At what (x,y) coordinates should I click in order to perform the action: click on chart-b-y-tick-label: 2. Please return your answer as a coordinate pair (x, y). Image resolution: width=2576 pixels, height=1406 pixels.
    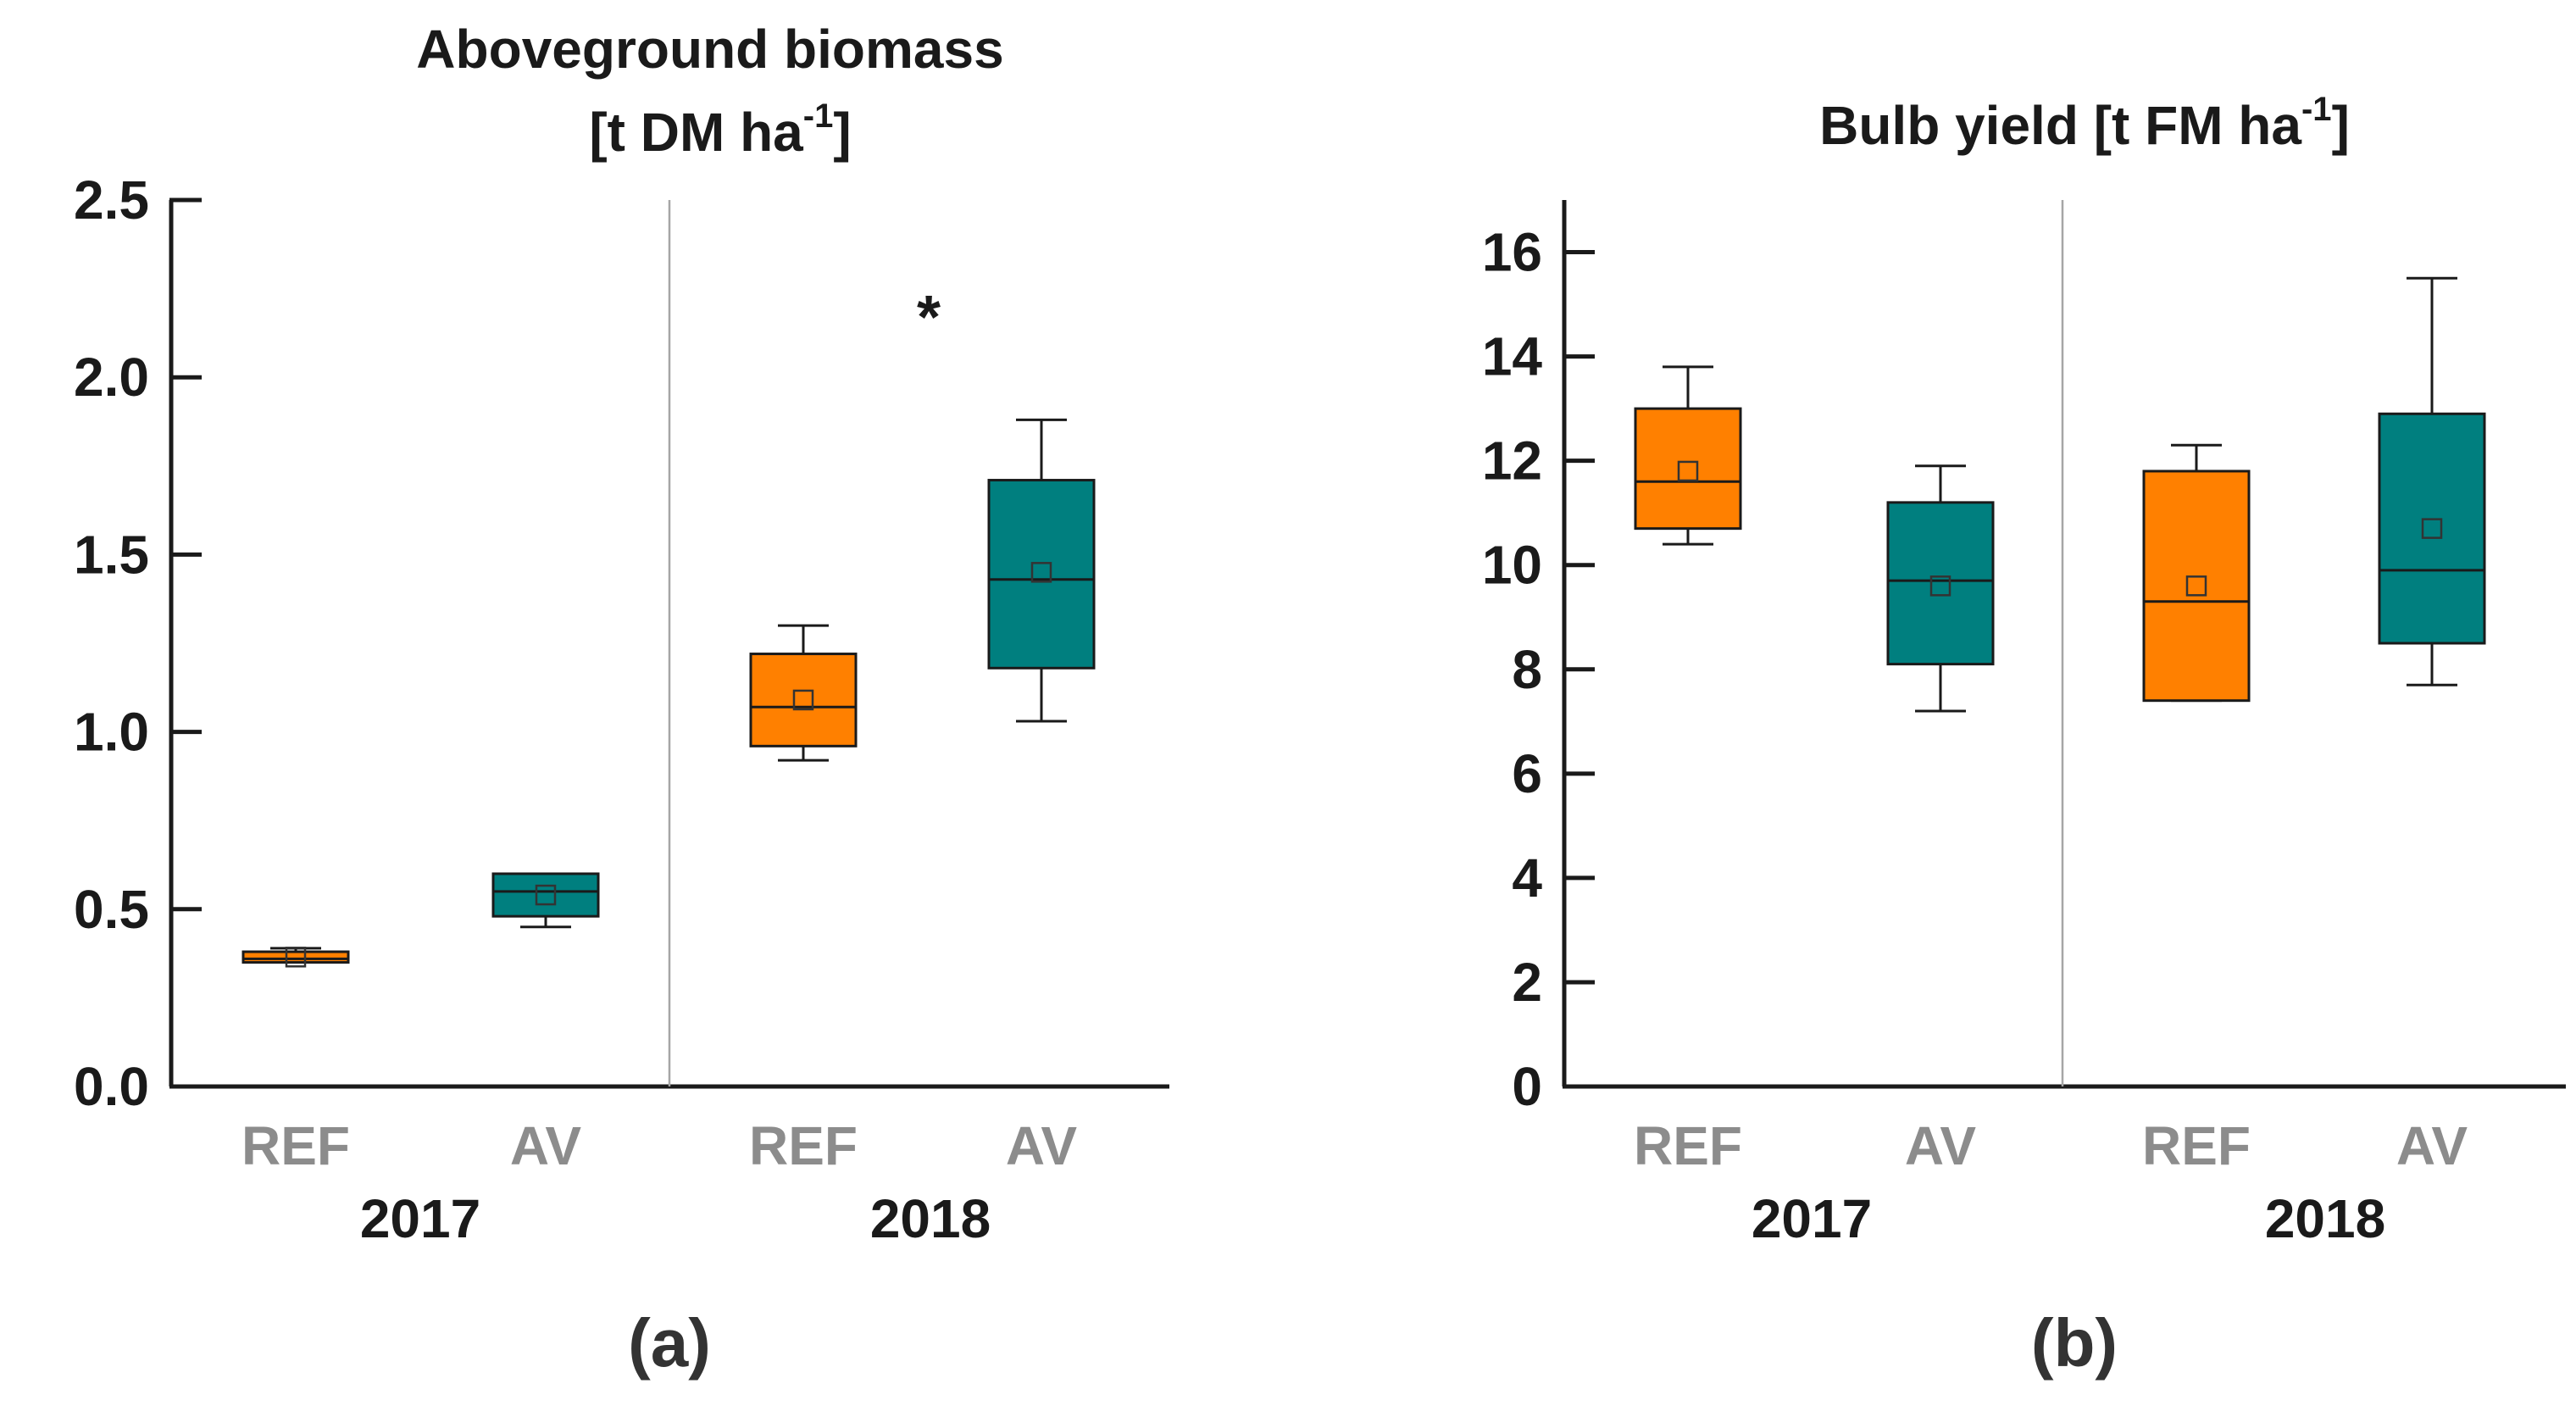
    Looking at the image, I should click on (1527, 982).